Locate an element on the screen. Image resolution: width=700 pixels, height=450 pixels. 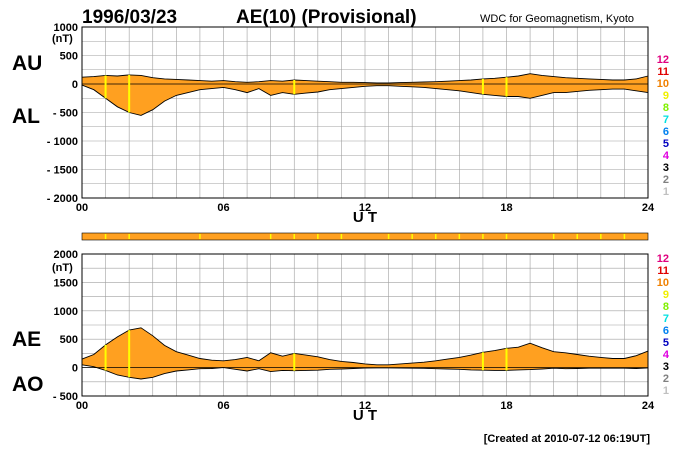
ae-ao-y-tick-label: 1500 is located at coordinates (66, 283).